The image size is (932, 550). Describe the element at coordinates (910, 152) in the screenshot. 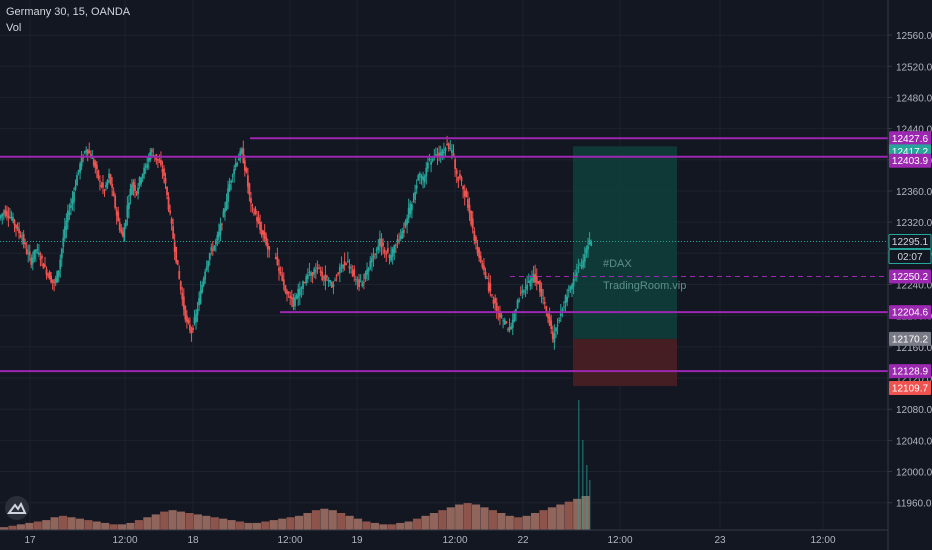

I see `price-label-text: 12417.2` at that location.